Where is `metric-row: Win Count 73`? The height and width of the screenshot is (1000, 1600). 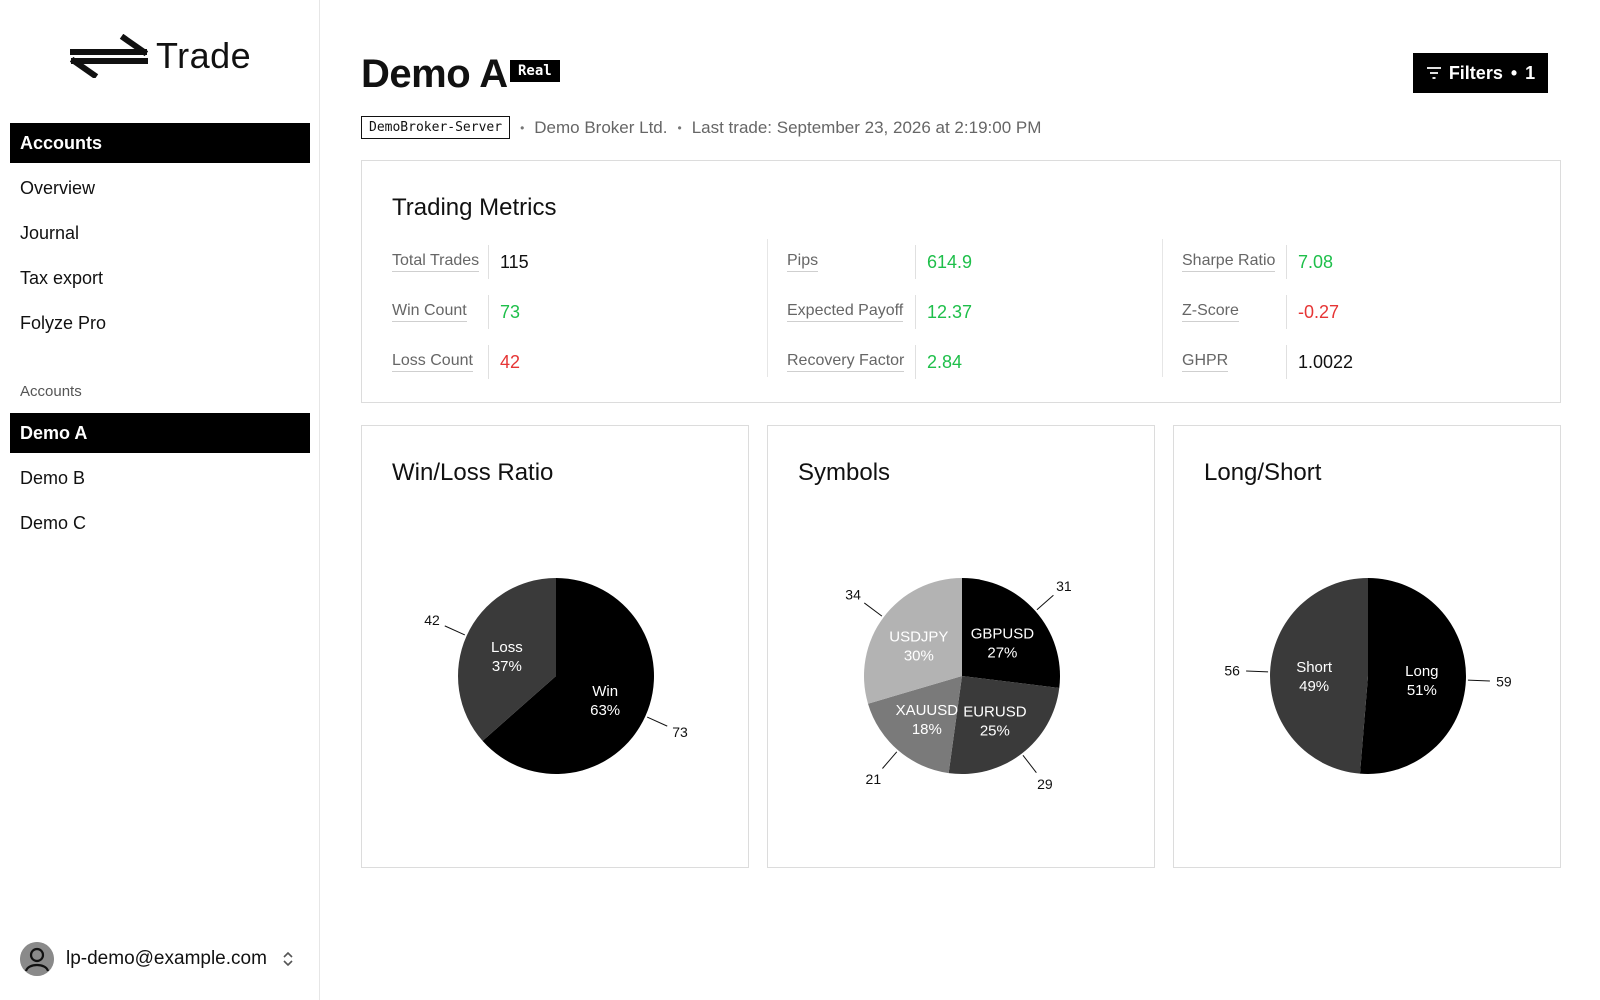
metric-row: Win Count 73 is located at coordinates (582, 312).